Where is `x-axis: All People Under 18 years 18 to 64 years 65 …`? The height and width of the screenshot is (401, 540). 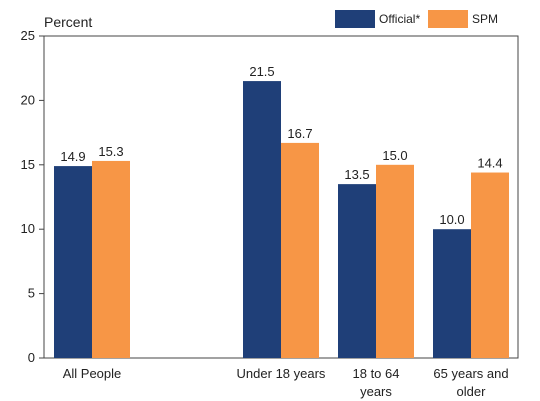 x-axis: All People Under 18 years 18 to 64 years 65 … is located at coordinates (286, 382).